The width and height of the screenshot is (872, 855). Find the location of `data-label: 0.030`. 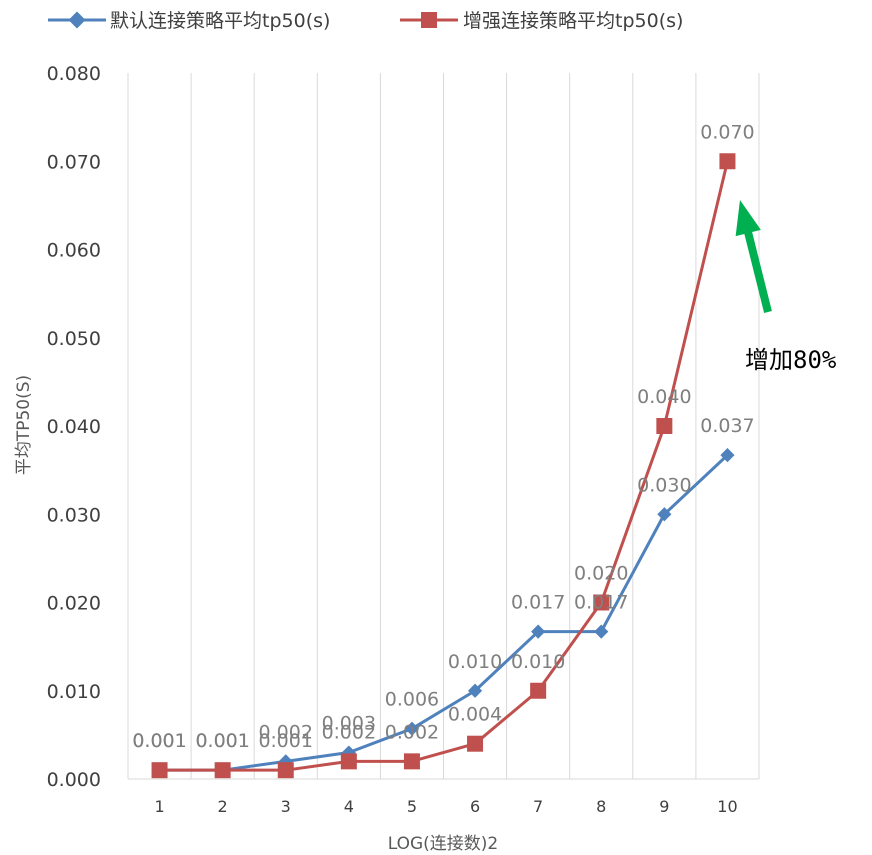

data-label: 0.030 is located at coordinates (664, 485).